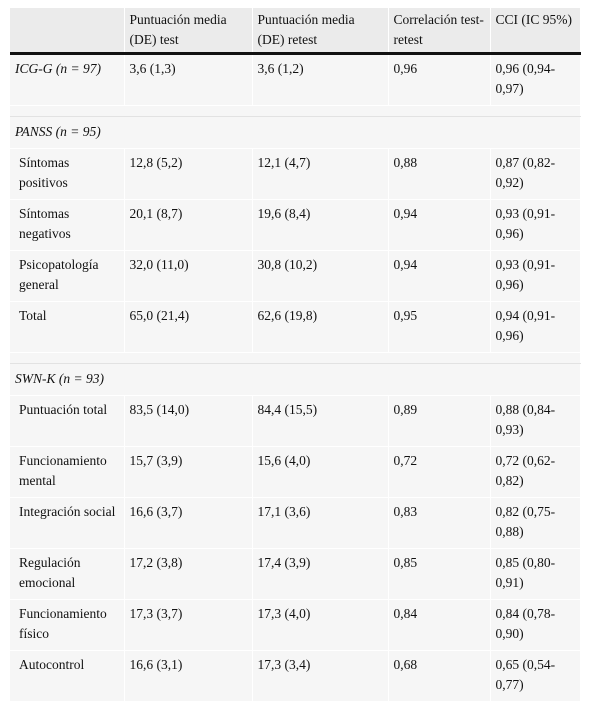  What do you see at coordinates (439, 523) in the screenshot?
I see `cell-correlation: 0,83` at bounding box center [439, 523].